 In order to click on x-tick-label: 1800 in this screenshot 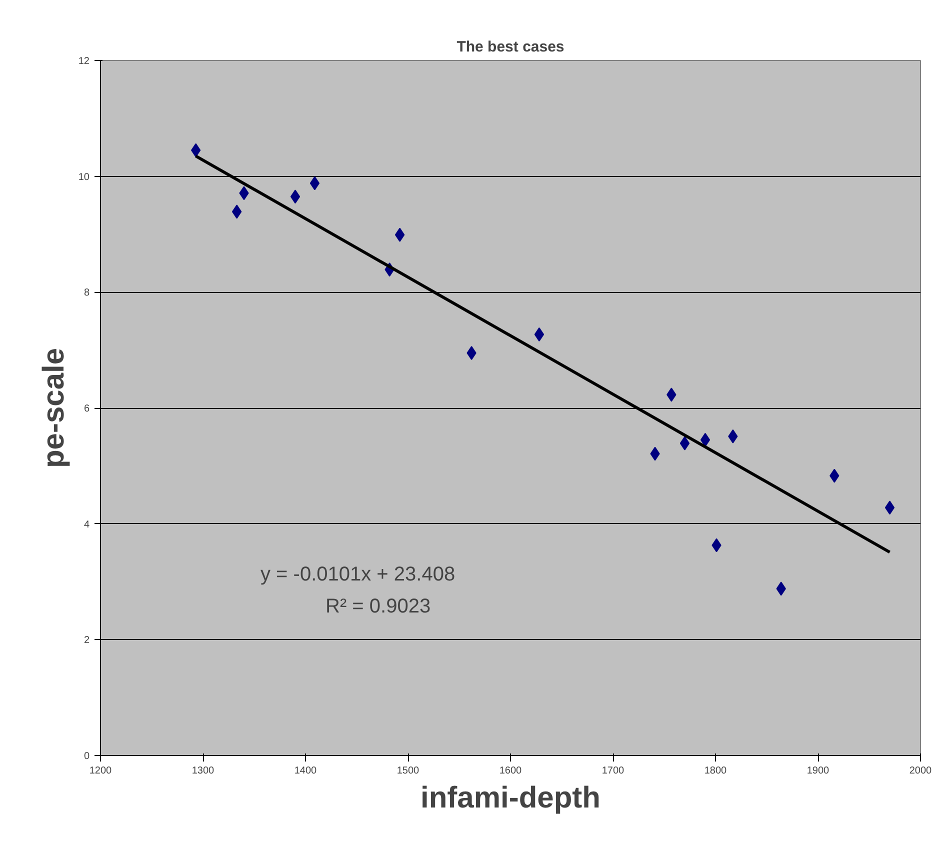, I will do `click(716, 771)`.